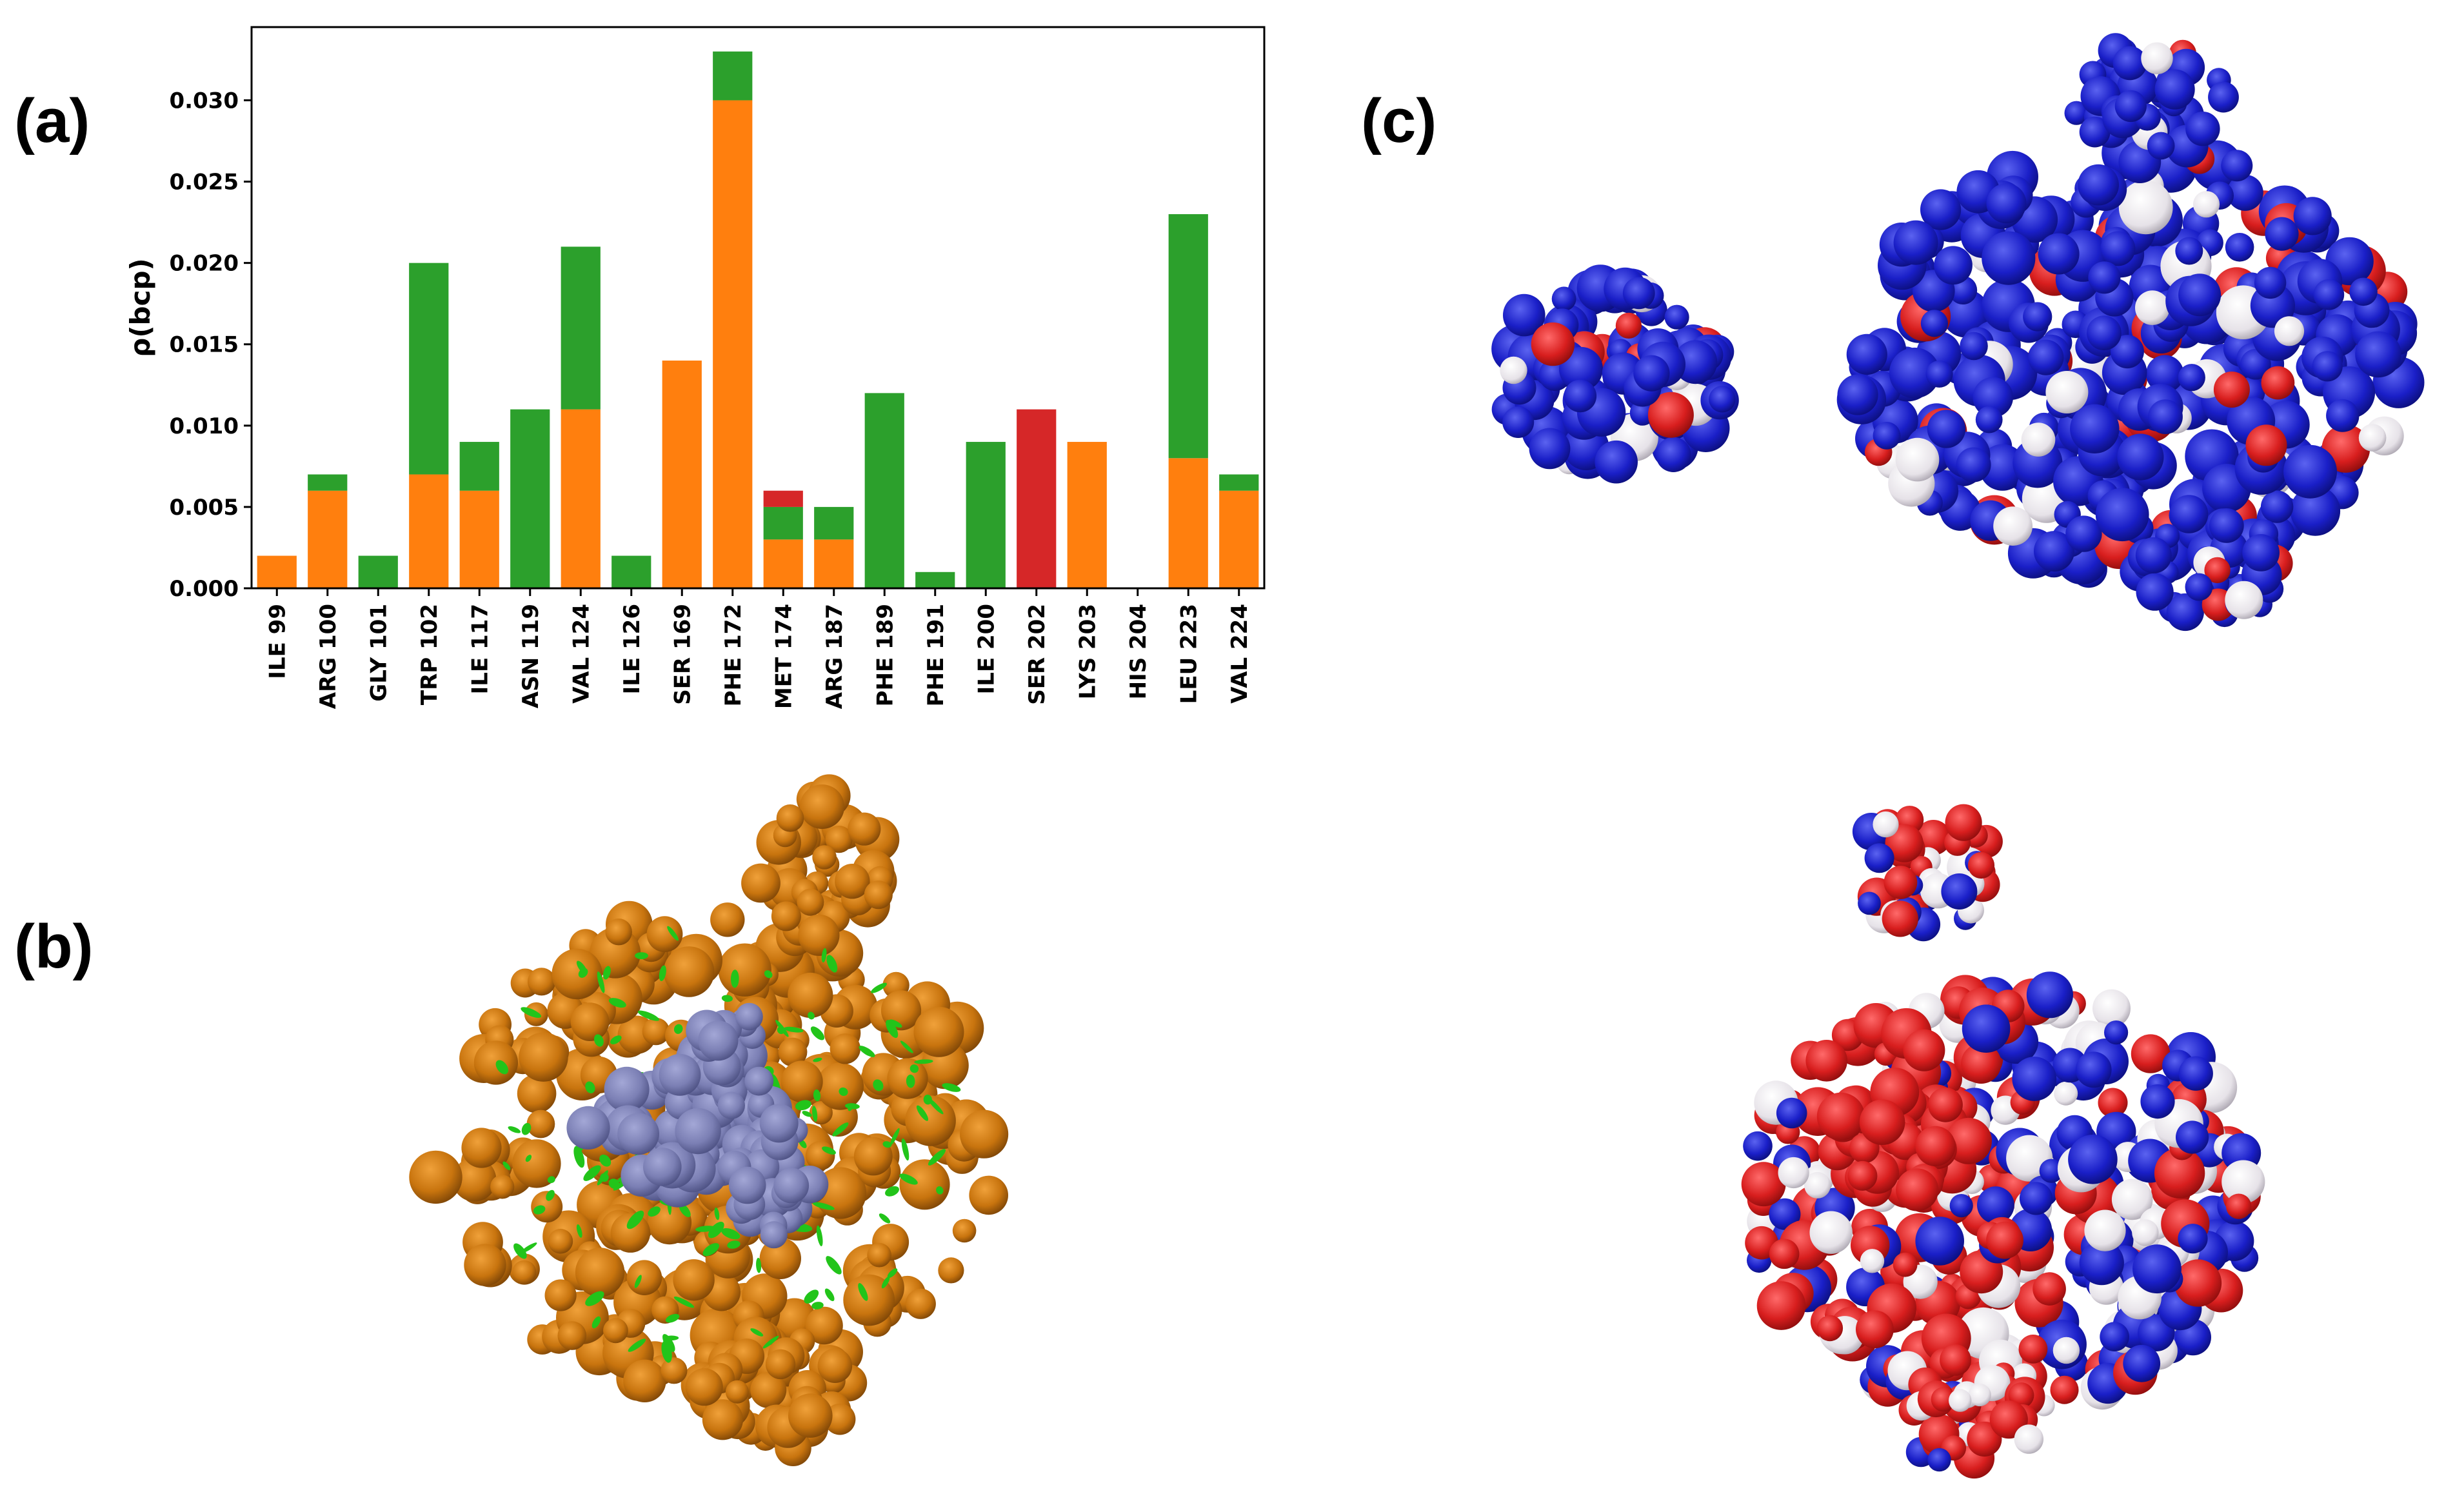 The image size is (2455, 1512). I want to click on y-tick-label: 0.005, so click(204, 508).